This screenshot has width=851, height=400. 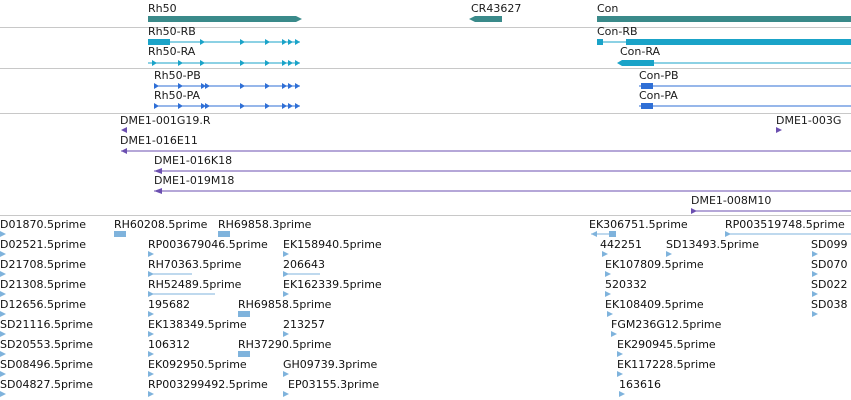 What do you see at coordinates (177, 75) in the screenshot?
I see `protein-label-rh50-pb: Rh50-PB` at bounding box center [177, 75].